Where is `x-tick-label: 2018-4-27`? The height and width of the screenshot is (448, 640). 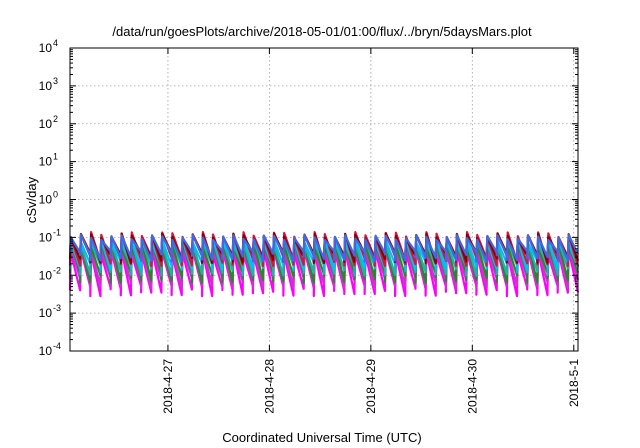 x-tick-label: 2018-4-27 is located at coordinates (168, 386).